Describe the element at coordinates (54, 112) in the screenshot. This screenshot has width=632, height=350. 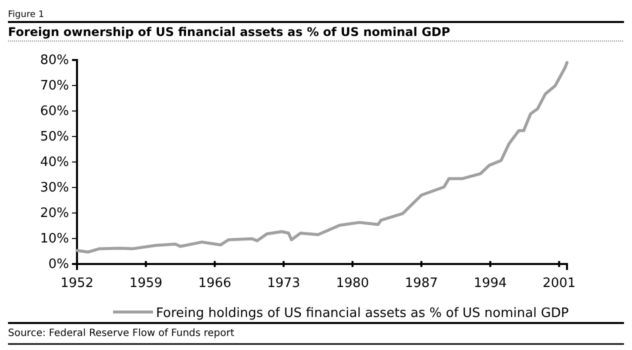
I see `y-tick-label: 60%` at that location.